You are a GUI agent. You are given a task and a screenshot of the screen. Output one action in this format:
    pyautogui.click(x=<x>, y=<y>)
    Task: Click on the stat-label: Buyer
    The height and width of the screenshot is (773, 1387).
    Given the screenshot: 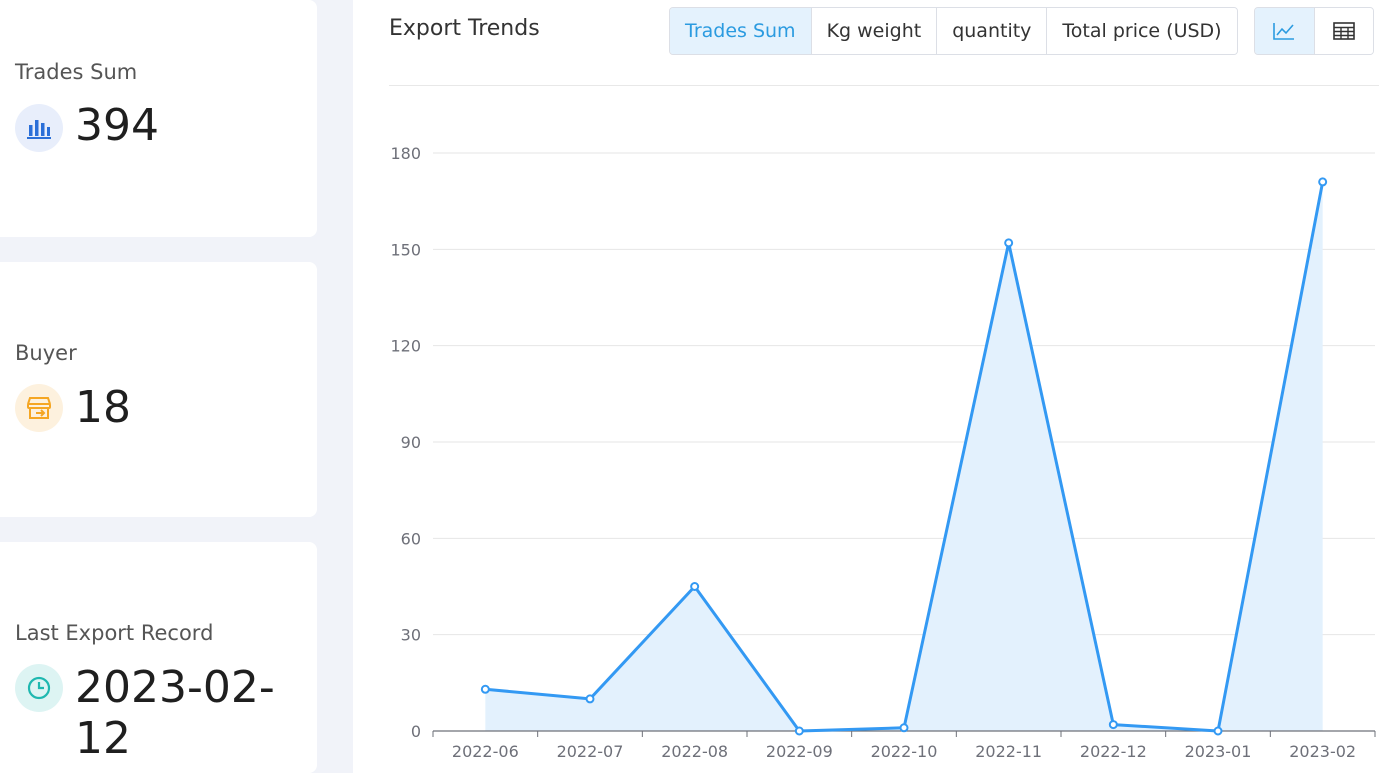 What is the action you would take?
    pyautogui.click(x=46, y=353)
    